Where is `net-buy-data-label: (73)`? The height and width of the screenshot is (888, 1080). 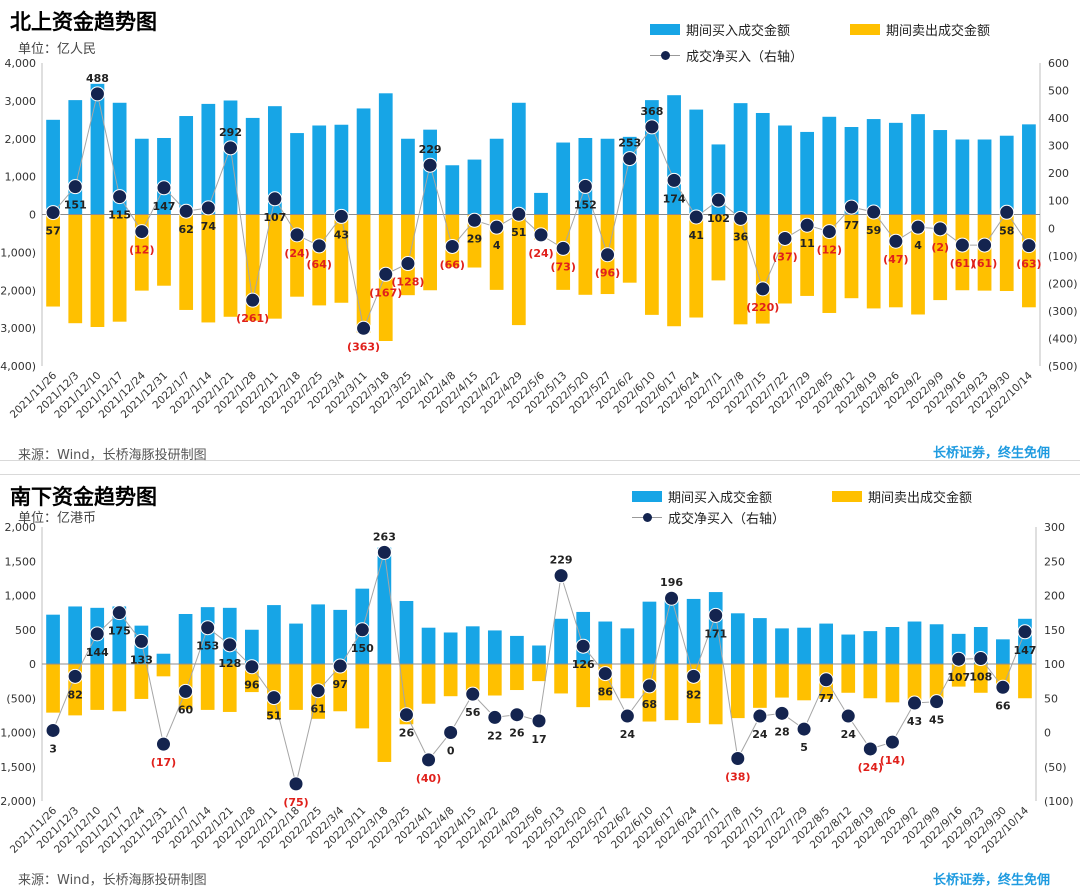
net-buy-data-label: (73) is located at coordinates (562, 266).